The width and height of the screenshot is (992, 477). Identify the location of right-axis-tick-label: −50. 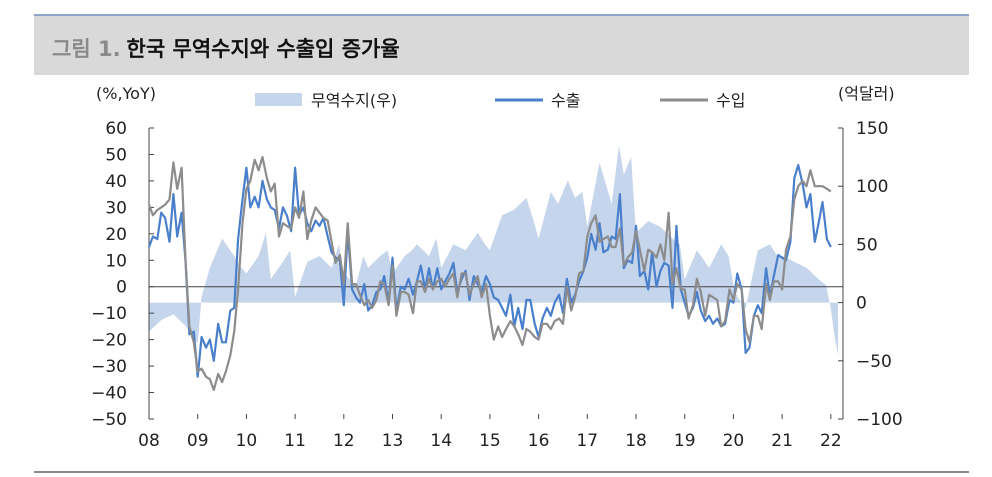
(874, 362).